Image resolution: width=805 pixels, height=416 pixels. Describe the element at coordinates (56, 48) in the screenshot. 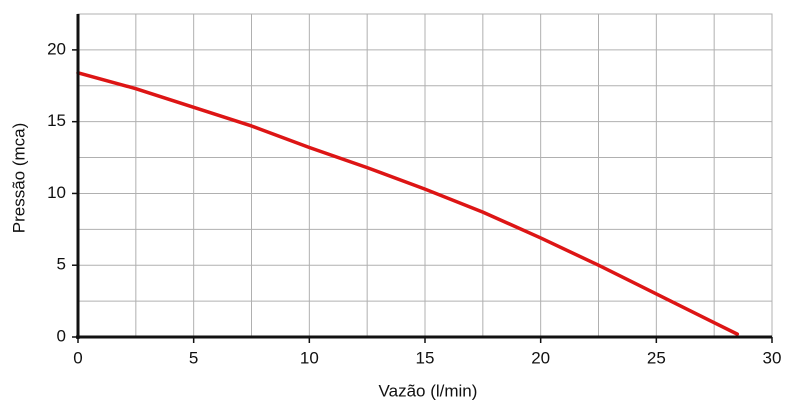

I see `y-tick-label: 20` at that location.